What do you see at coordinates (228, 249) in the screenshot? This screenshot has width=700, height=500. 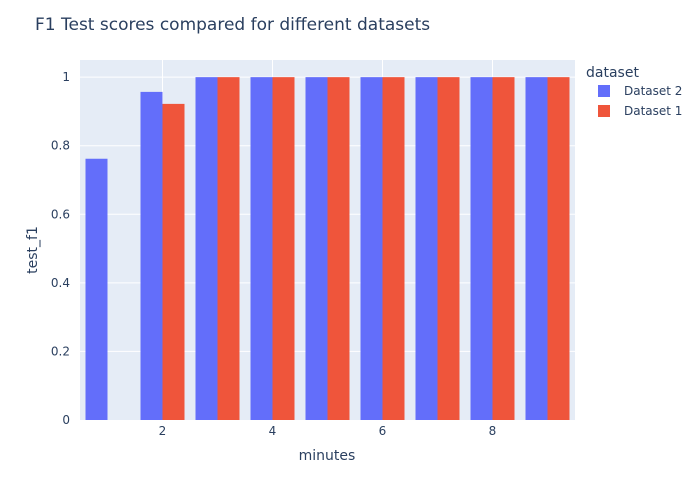 I see `bar-dataset-1-x3` at bounding box center [228, 249].